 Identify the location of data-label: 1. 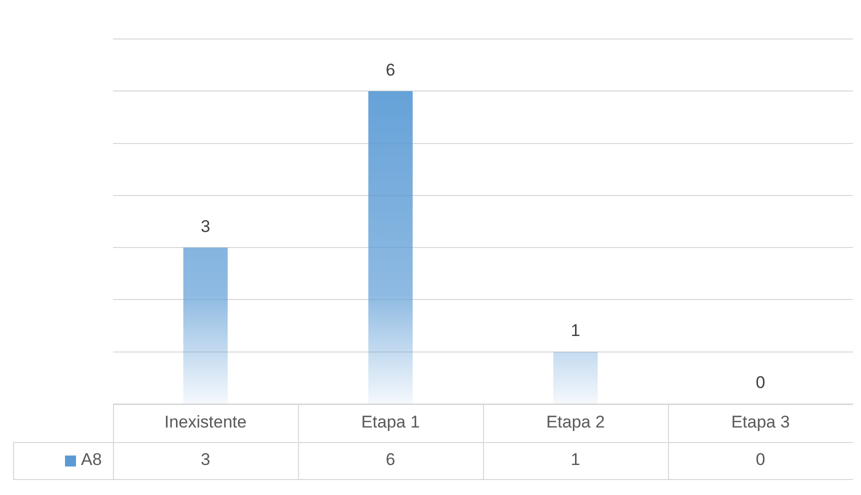
(575, 460).